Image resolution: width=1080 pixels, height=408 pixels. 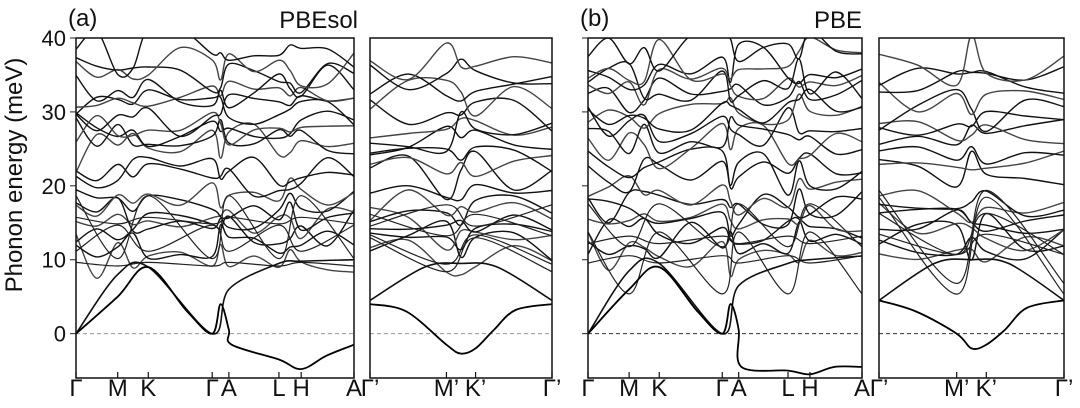 I want to click on y-tick-label: 20, so click(x=54, y=186).